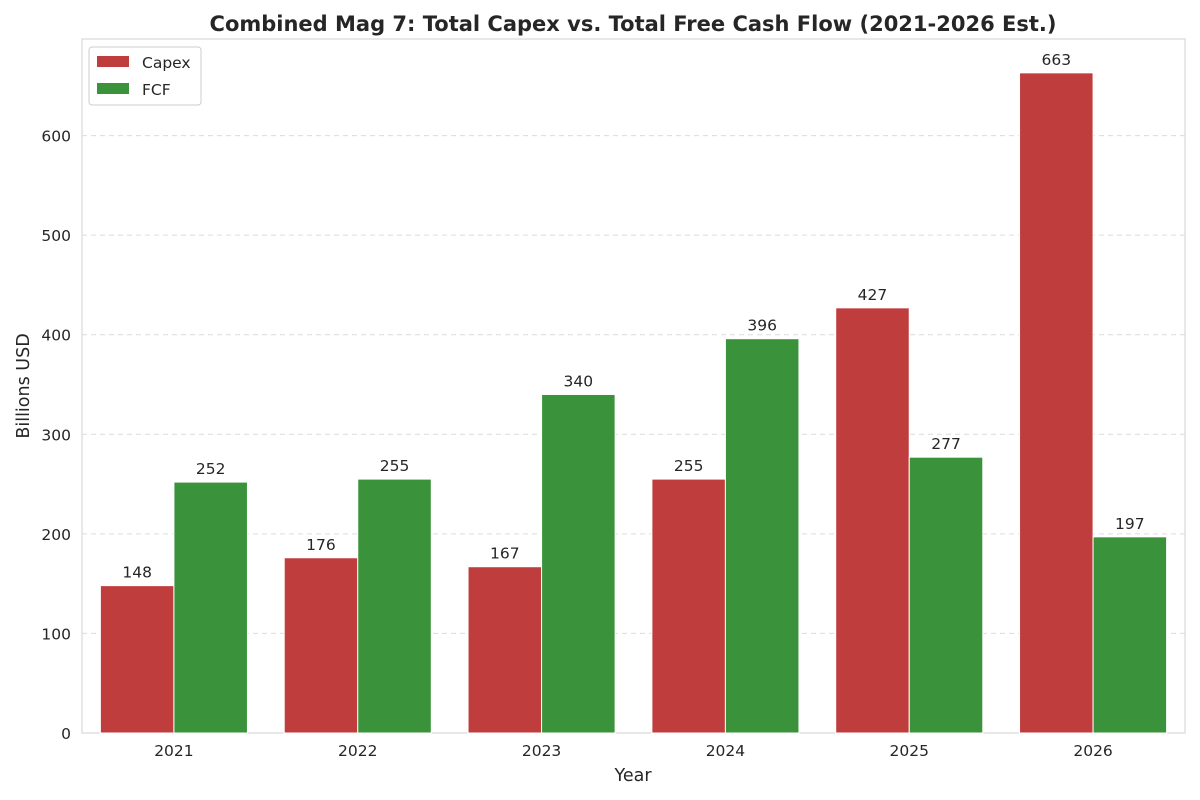 This screenshot has height=800, width=1200. Describe the element at coordinates (173, 751) in the screenshot. I see `x-tick-label: 2021` at that location.